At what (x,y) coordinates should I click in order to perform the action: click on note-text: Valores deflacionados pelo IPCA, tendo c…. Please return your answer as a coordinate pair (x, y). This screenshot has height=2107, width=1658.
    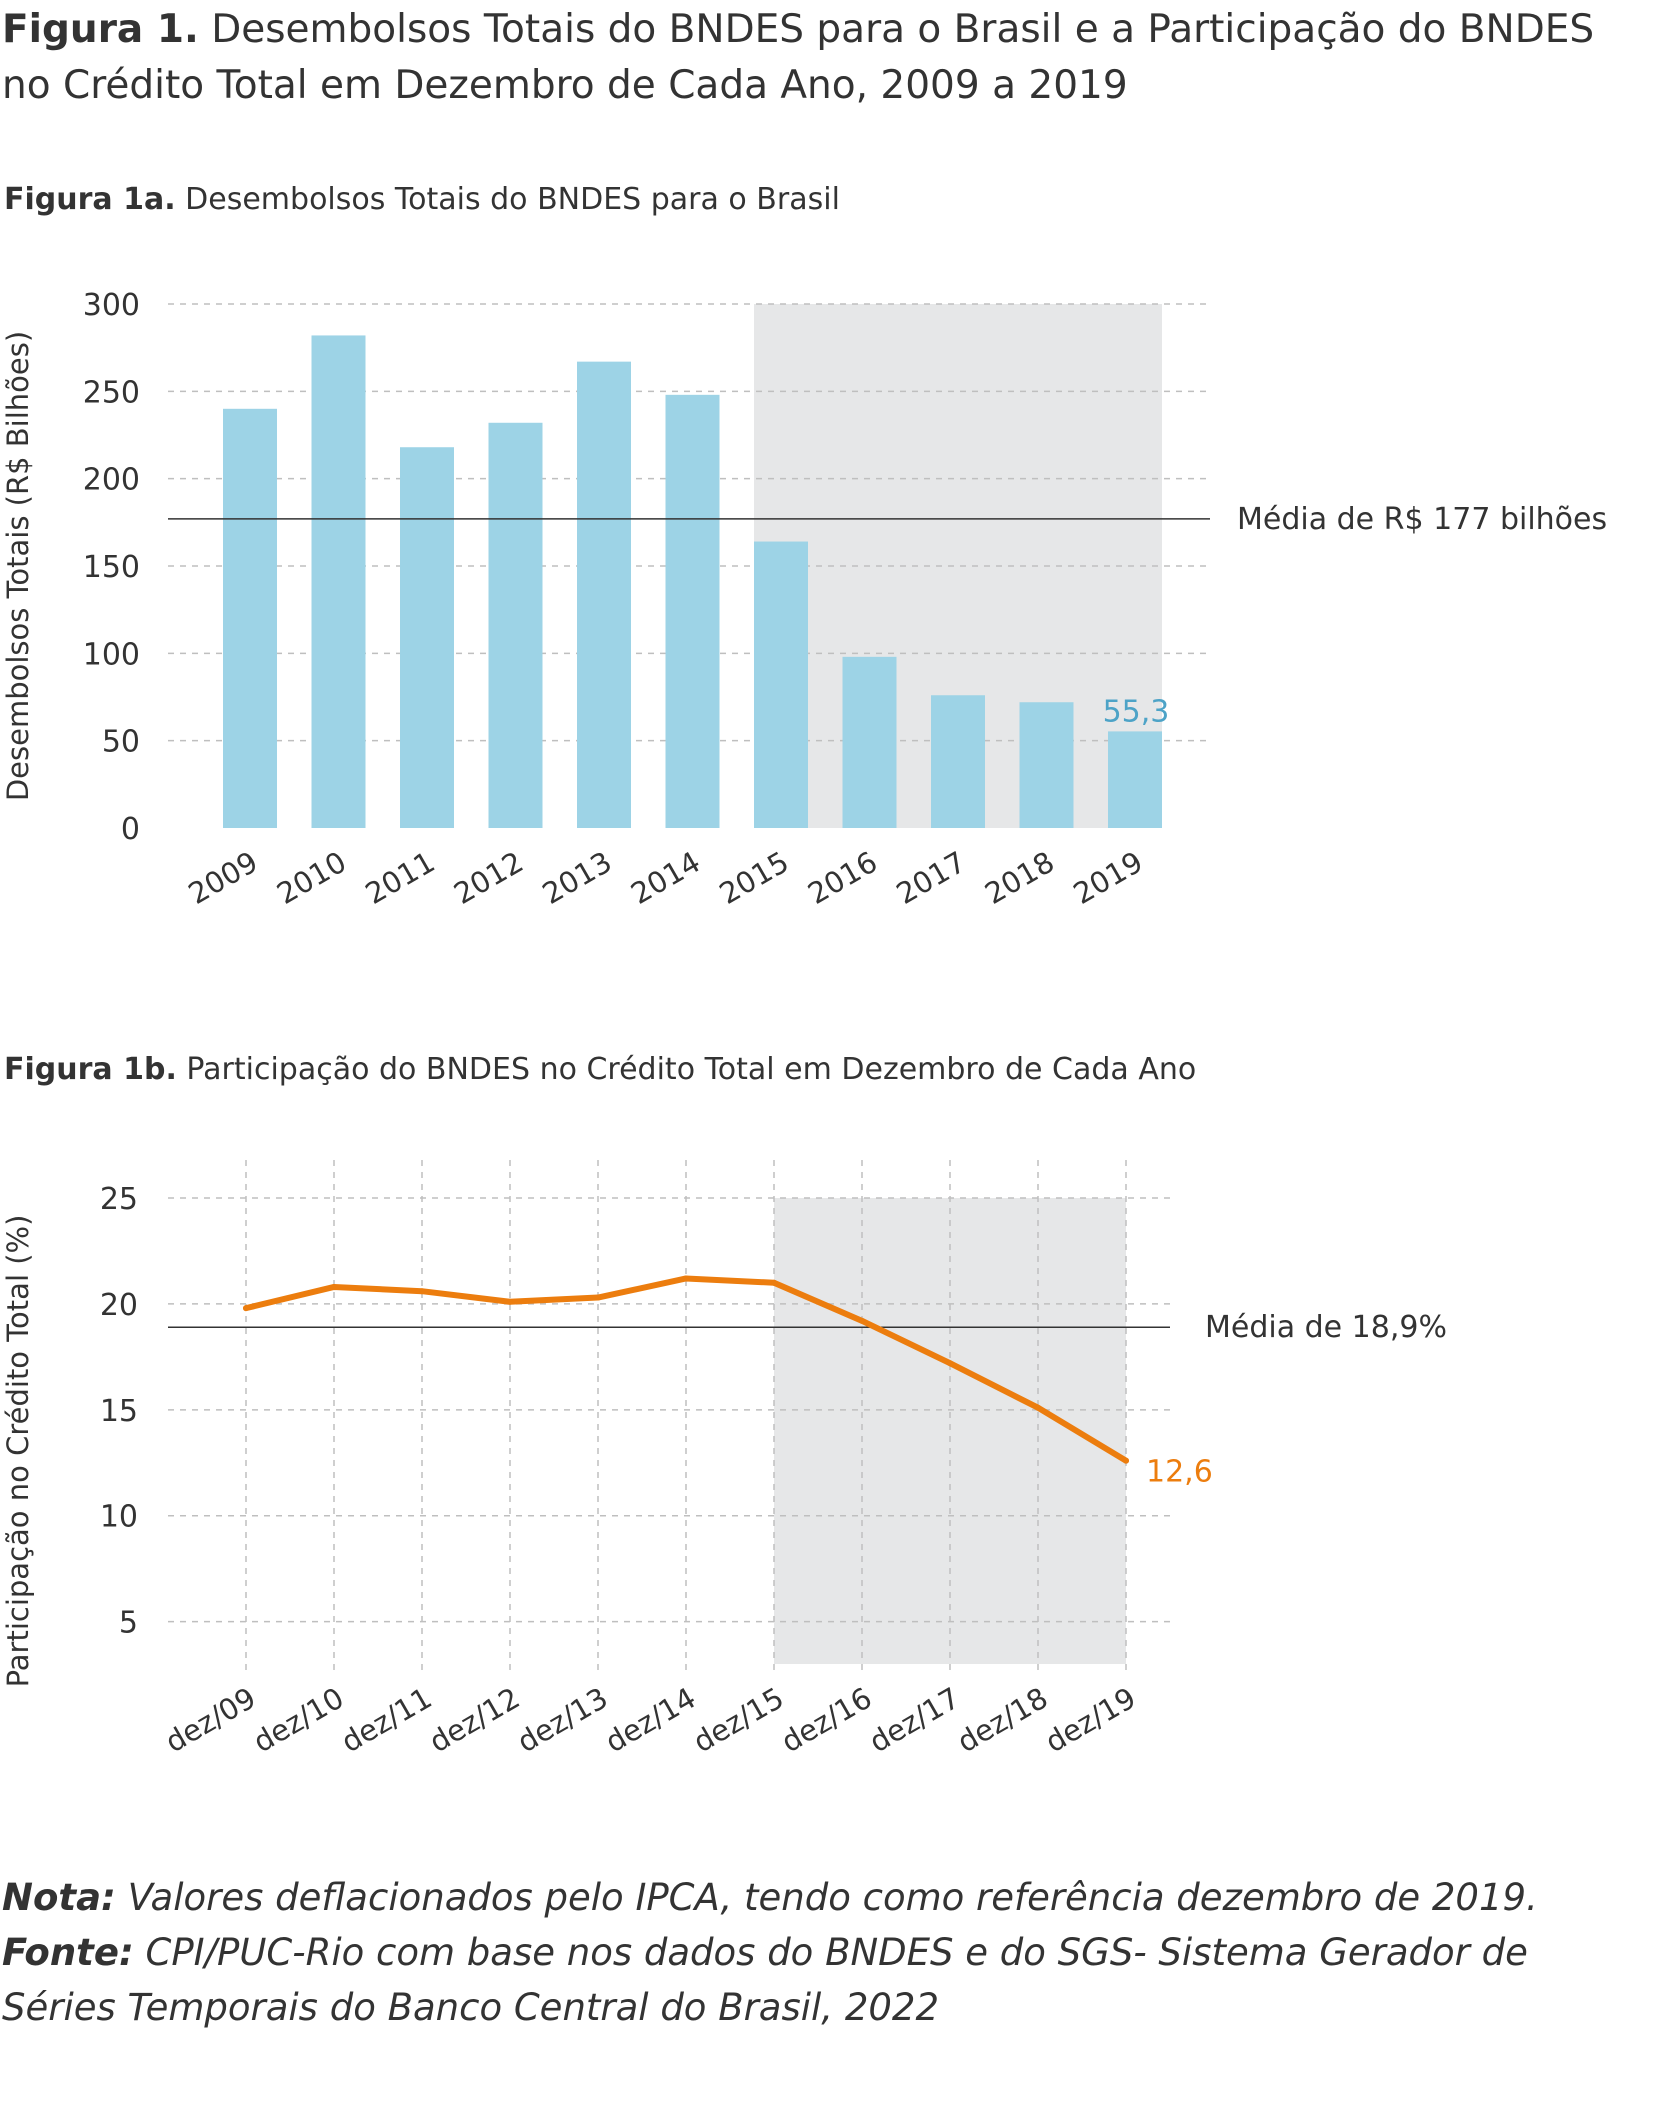
    Looking at the image, I should click on (832, 1897).